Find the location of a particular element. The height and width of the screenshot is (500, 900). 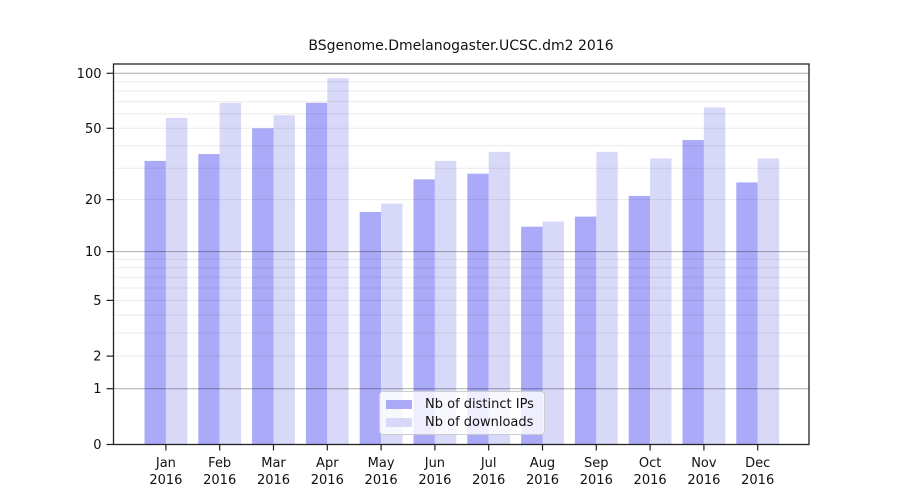

y-tick-label: 20 is located at coordinates (93, 200).